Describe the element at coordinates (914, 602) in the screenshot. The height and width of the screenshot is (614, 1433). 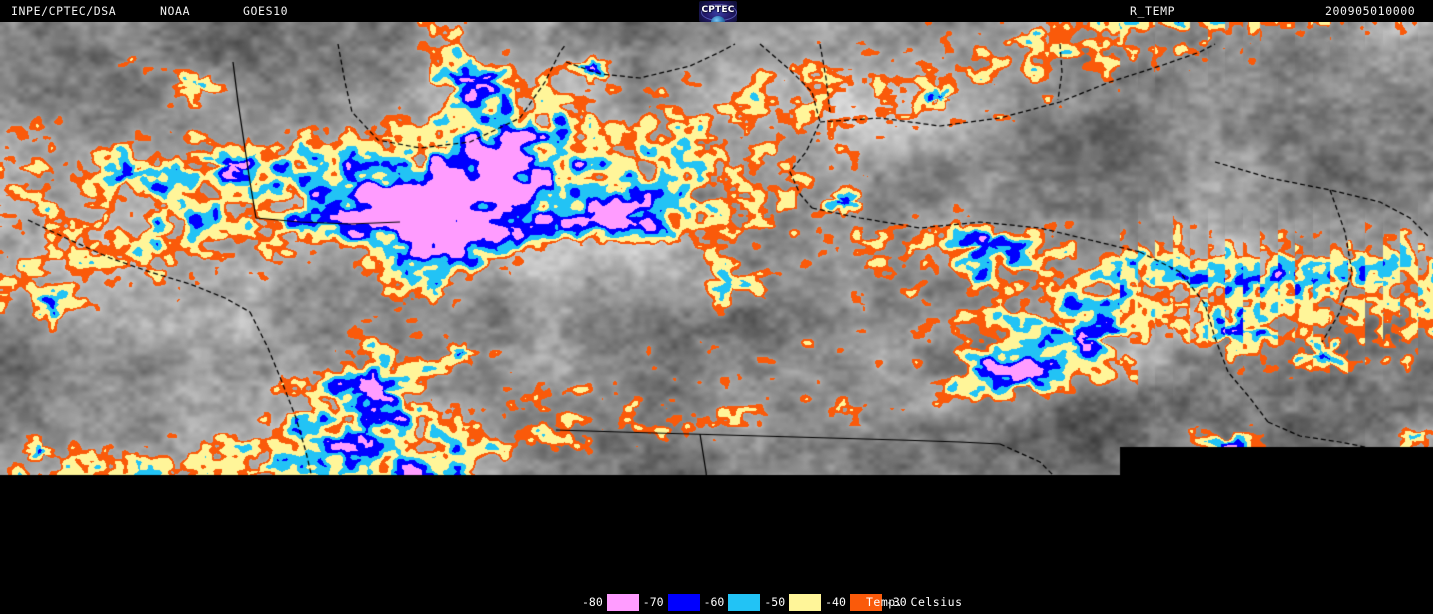
I see `colorbar-units-label: Temp. Celsius` at that location.